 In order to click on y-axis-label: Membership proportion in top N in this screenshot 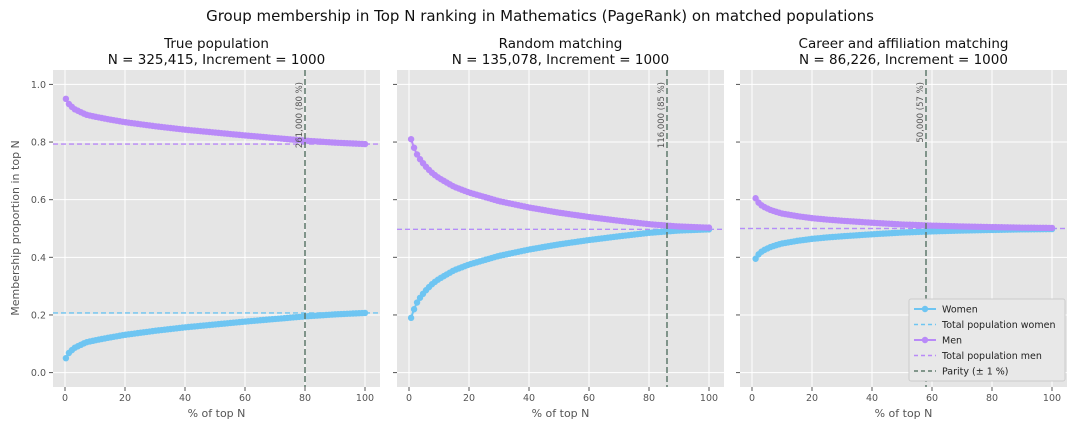, I will do `click(15, 228)`.